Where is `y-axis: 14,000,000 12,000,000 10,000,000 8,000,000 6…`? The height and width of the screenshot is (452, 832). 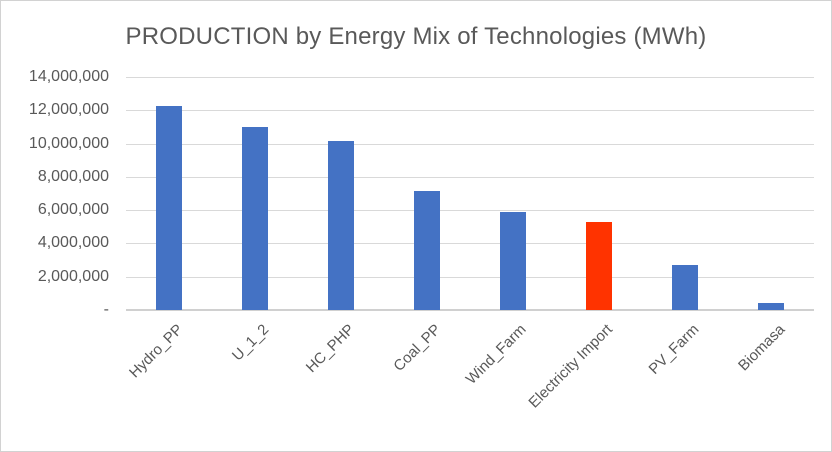 y-axis: 14,000,000 12,000,000 10,000,000 8,000,000 6… is located at coordinates (55, 193).